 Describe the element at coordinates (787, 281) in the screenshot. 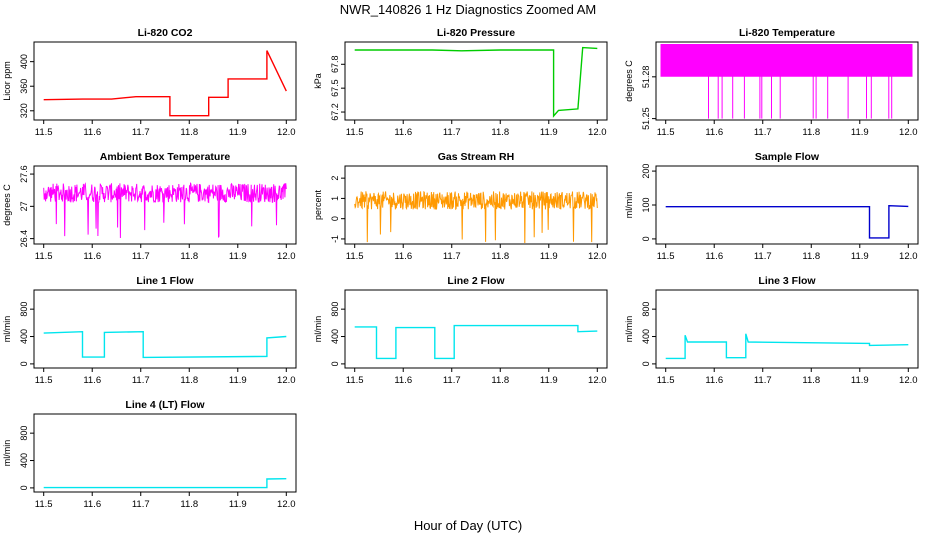

I see `panel-title: Line 3 Flow` at that location.